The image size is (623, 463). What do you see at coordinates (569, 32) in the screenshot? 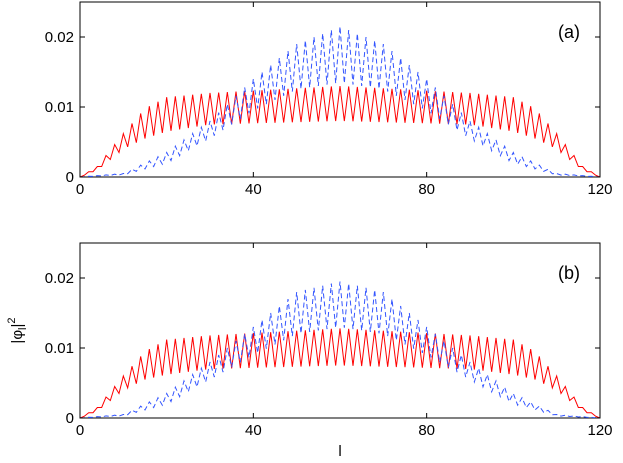
I see `panel-label: (a)` at bounding box center [569, 32].